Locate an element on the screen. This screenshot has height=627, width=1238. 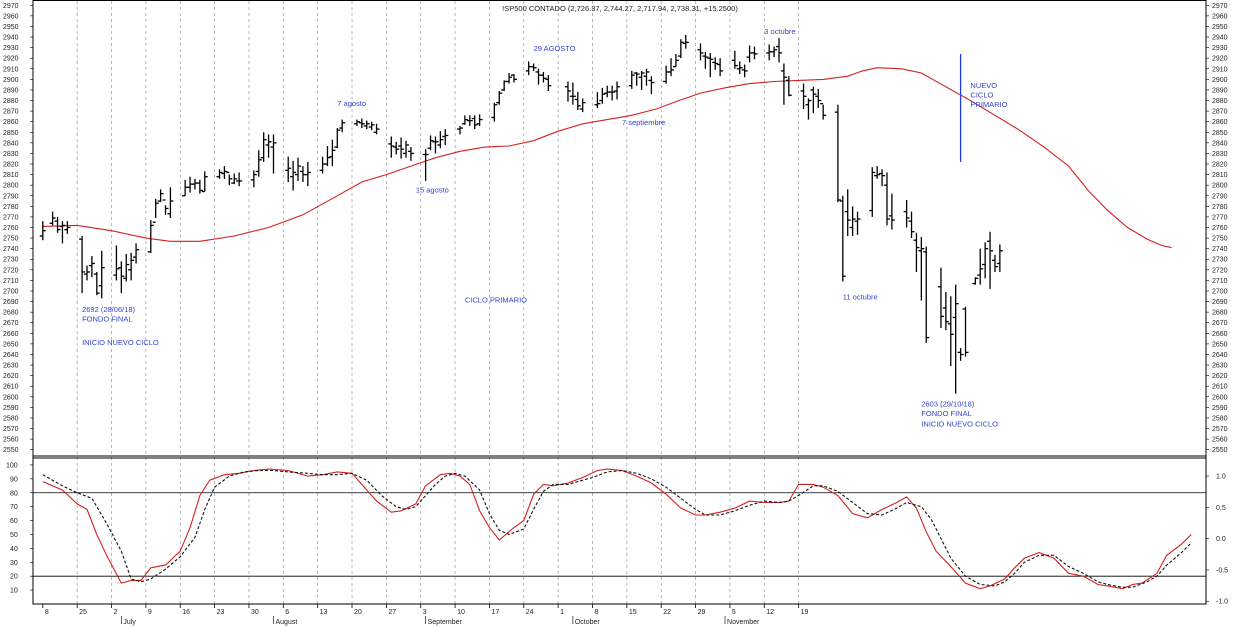
x-tick-label: 20 is located at coordinates (358, 612).